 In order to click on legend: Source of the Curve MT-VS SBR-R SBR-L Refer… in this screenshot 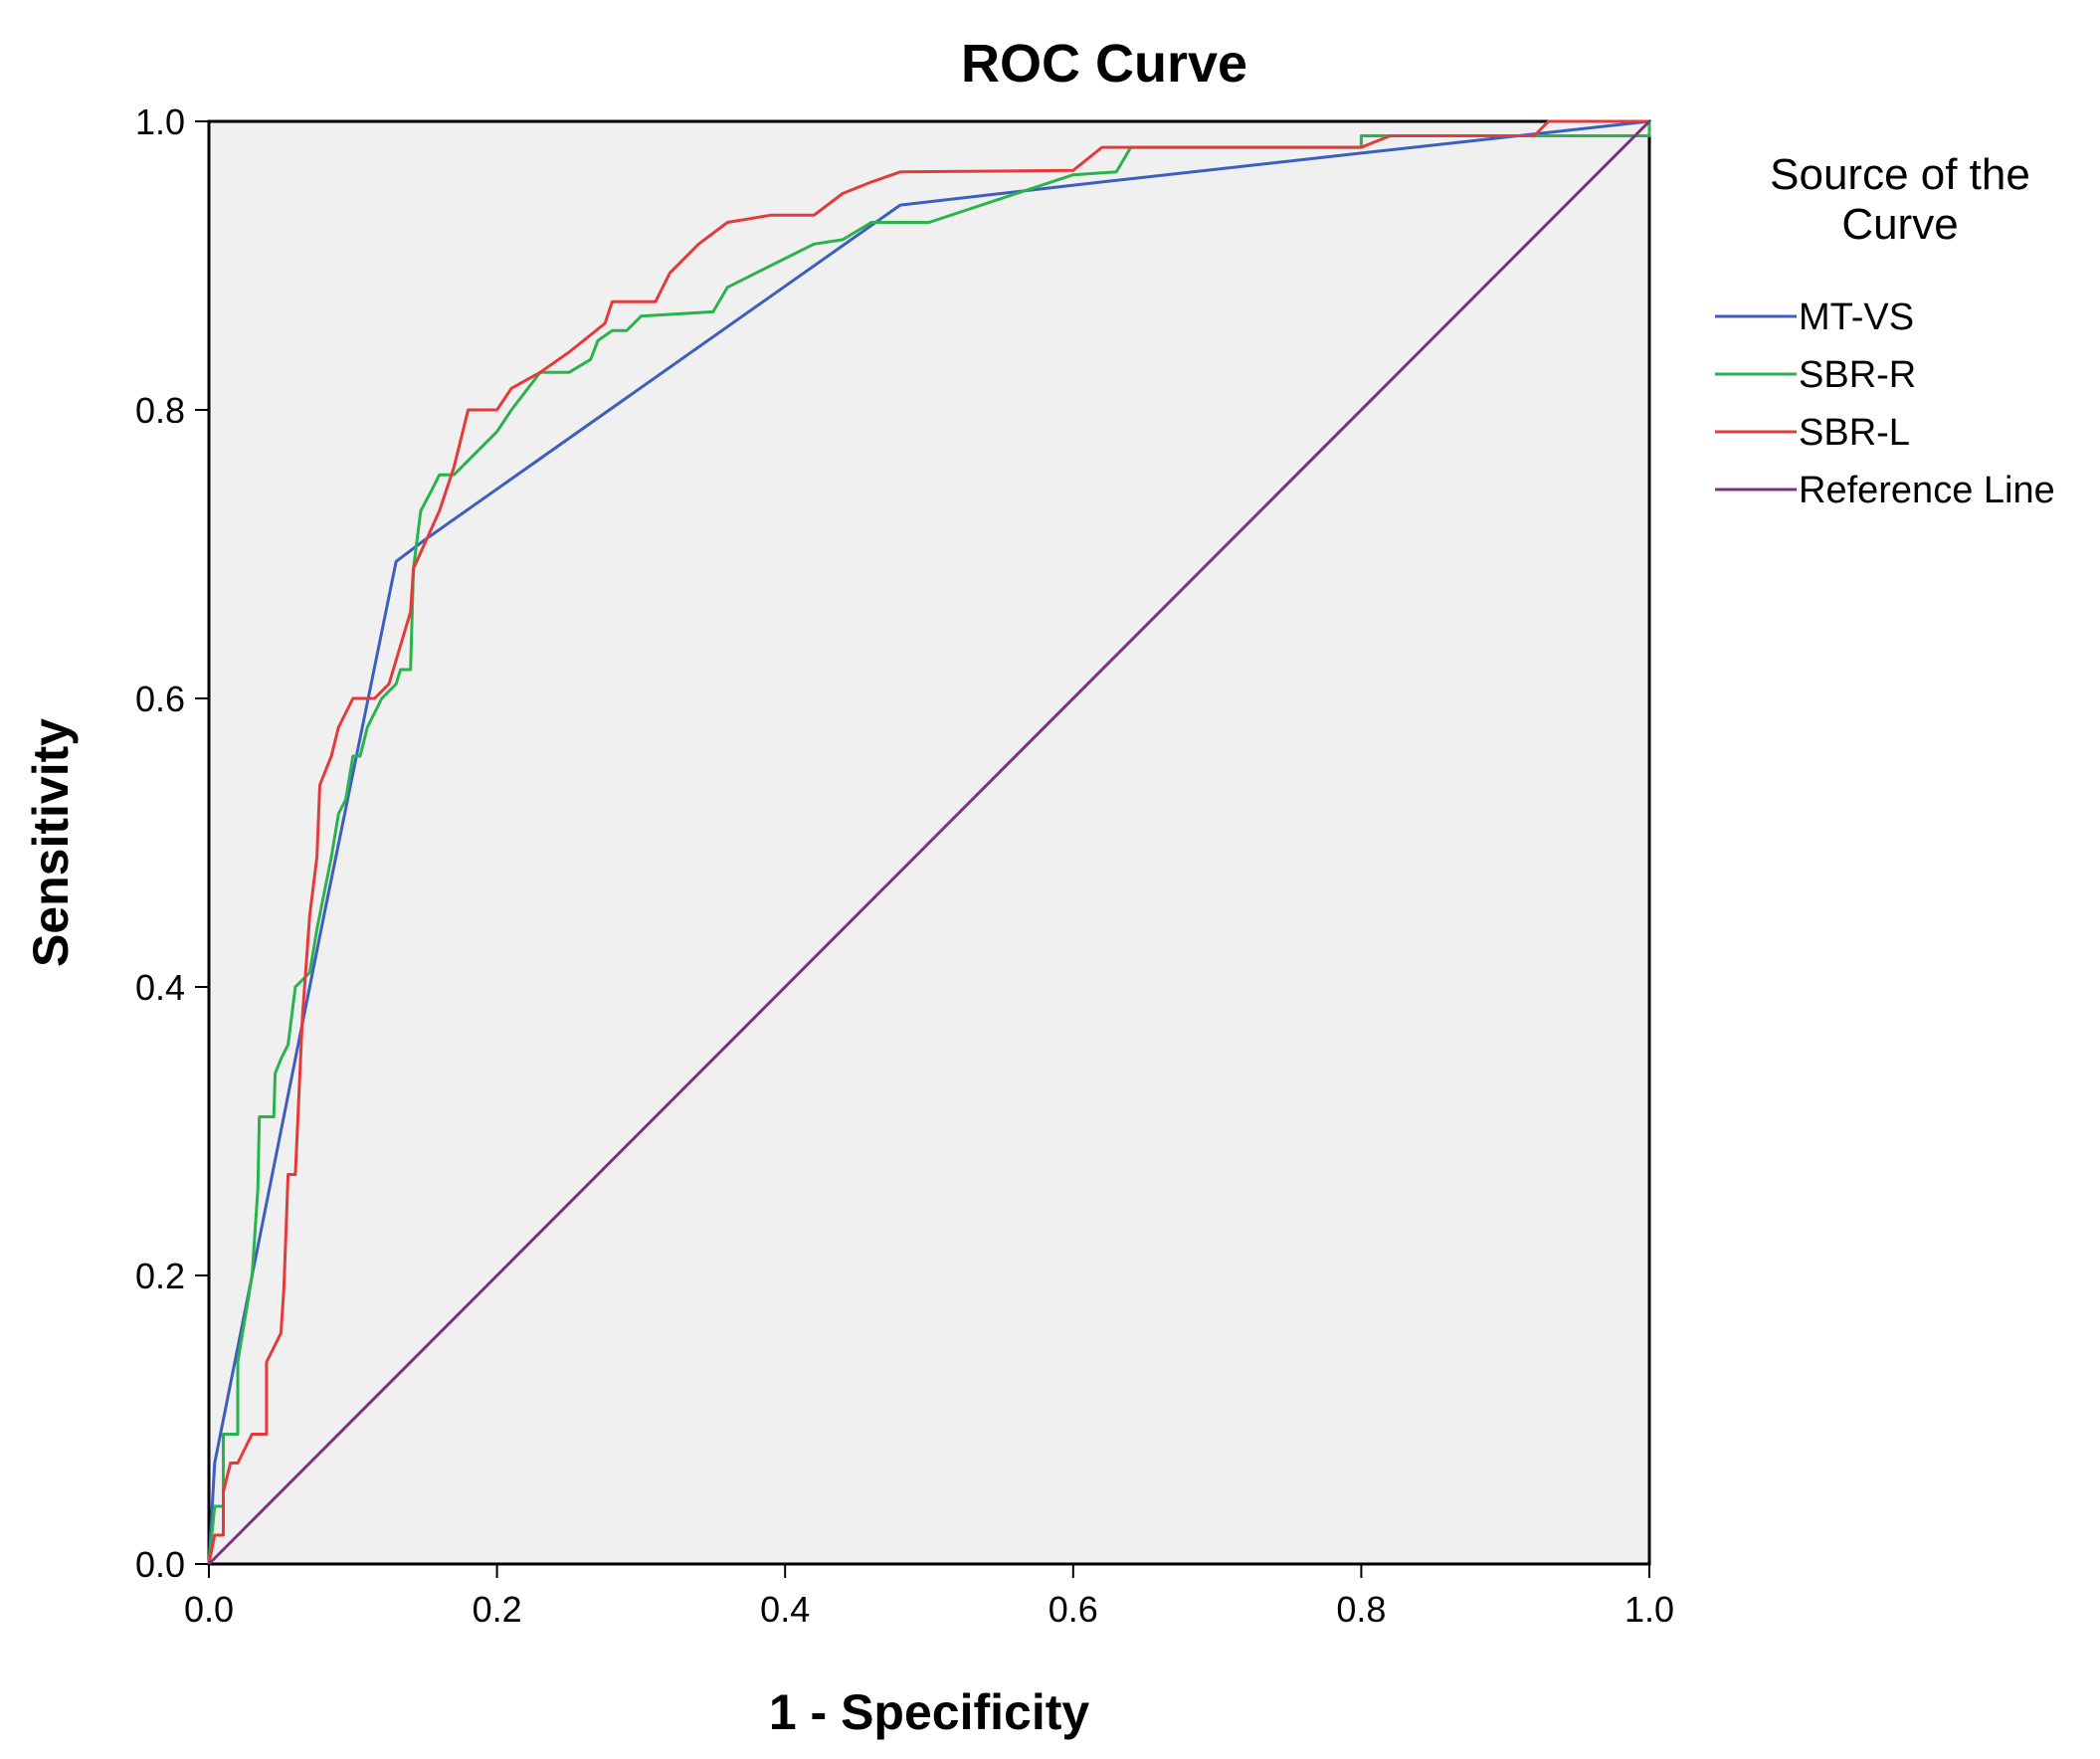, I will do `click(1885, 331)`.